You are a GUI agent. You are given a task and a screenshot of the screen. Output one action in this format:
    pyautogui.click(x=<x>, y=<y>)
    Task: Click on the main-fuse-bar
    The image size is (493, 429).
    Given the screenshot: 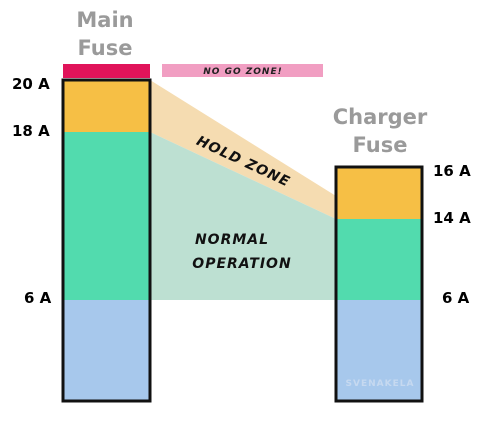 What is the action you would take?
    pyautogui.click(x=106, y=240)
    